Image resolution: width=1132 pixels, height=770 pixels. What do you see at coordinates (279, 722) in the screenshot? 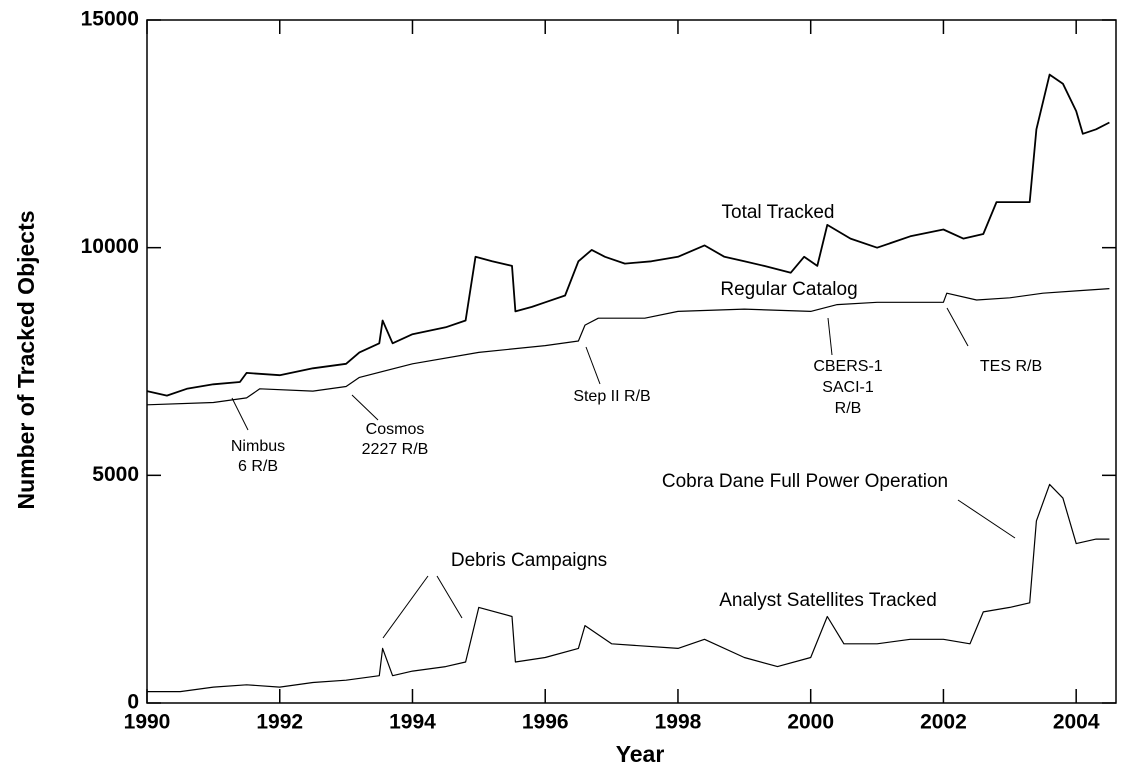
I see `x-tick-label: 1992` at bounding box center [279, 722].